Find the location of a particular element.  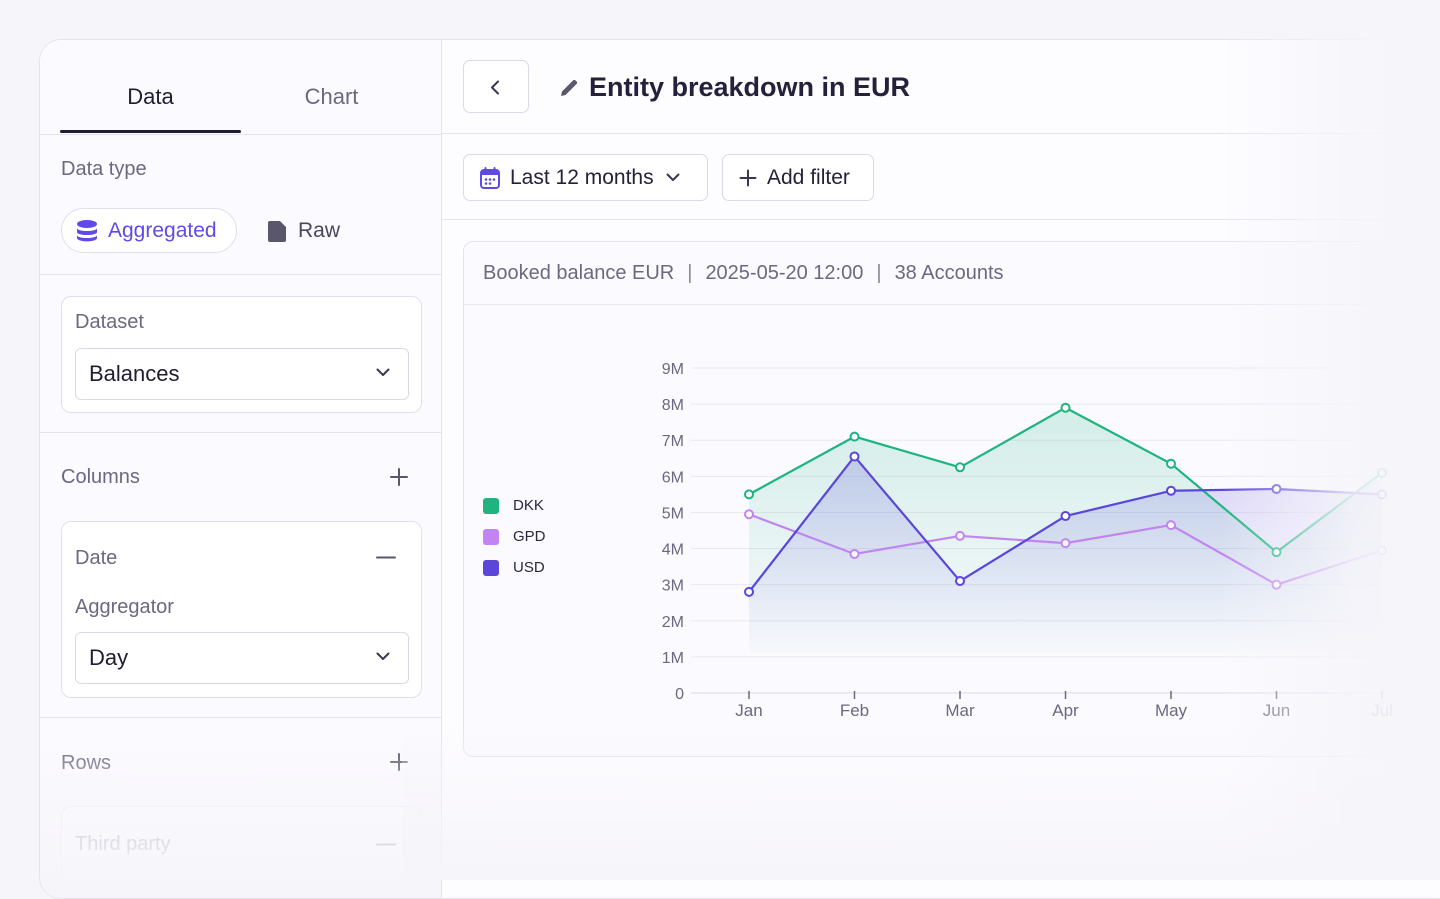

plus-icon is located at coordinates (748, 177).